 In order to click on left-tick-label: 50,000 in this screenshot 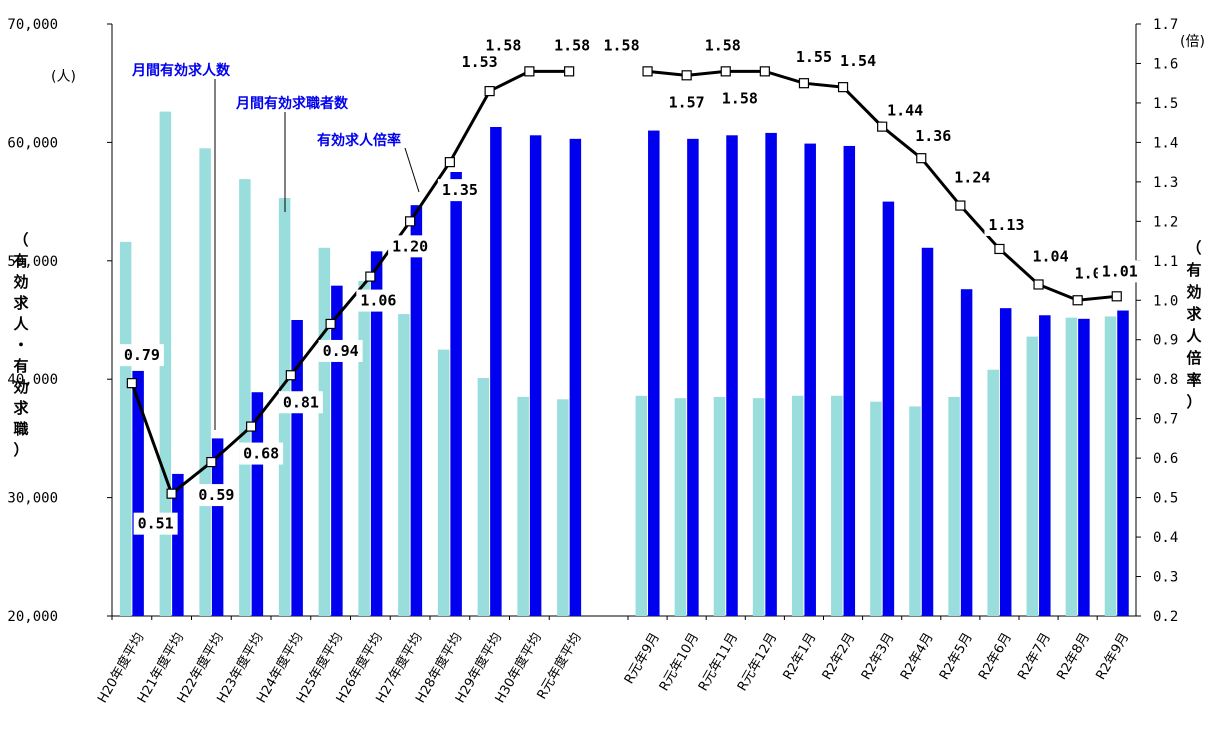, I will do `click(32, 262)`.